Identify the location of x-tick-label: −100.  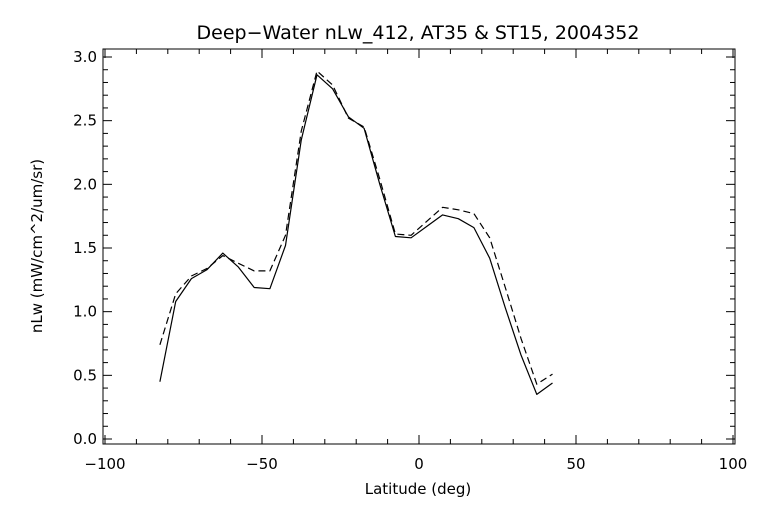
(104, 464).